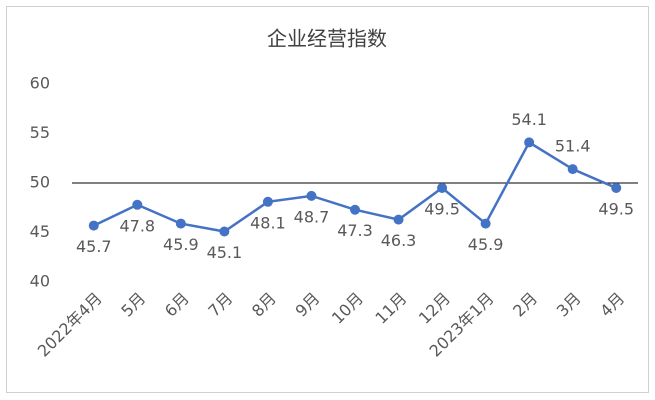 The width and height of the screenshot is (655, 400). I want to click on chart-title: 企业经营指数, so click(327, 39).